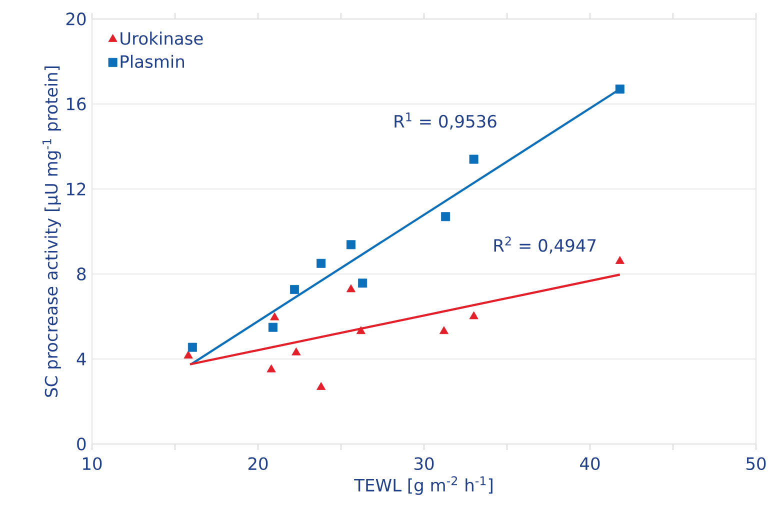 The image size is (769, 505). Describe the element at coordinates (161, 38) in the screenshot. I see `legend-label: Urokinase` at that location.